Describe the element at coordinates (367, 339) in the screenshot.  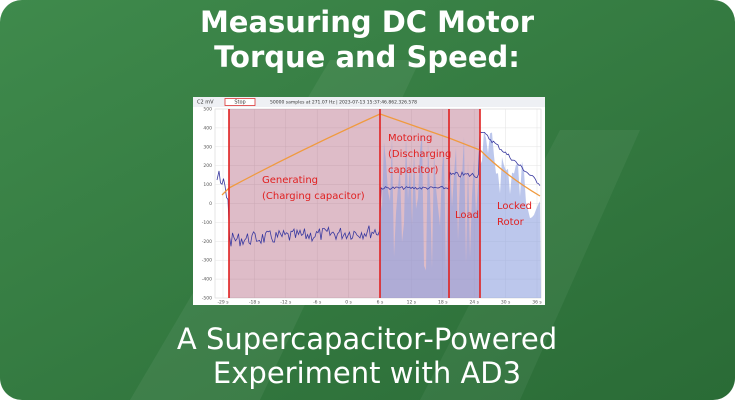
I see `subtitle-line: A Supercapacitor-Powered` at that location.